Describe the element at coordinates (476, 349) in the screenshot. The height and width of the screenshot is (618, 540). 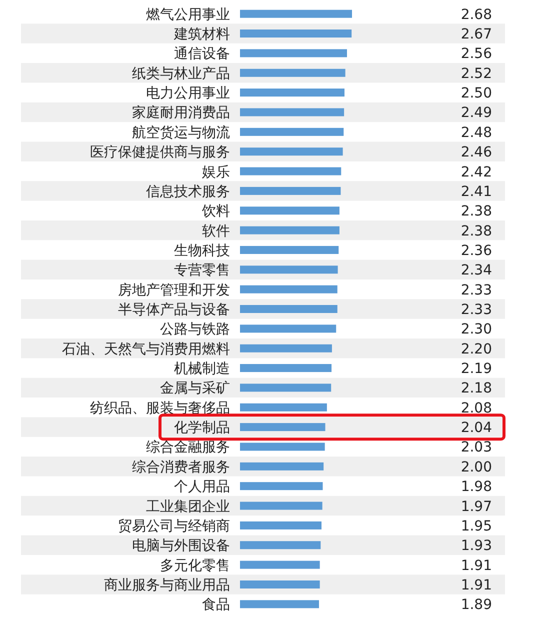
I see `data-label: 2.20` at that location.